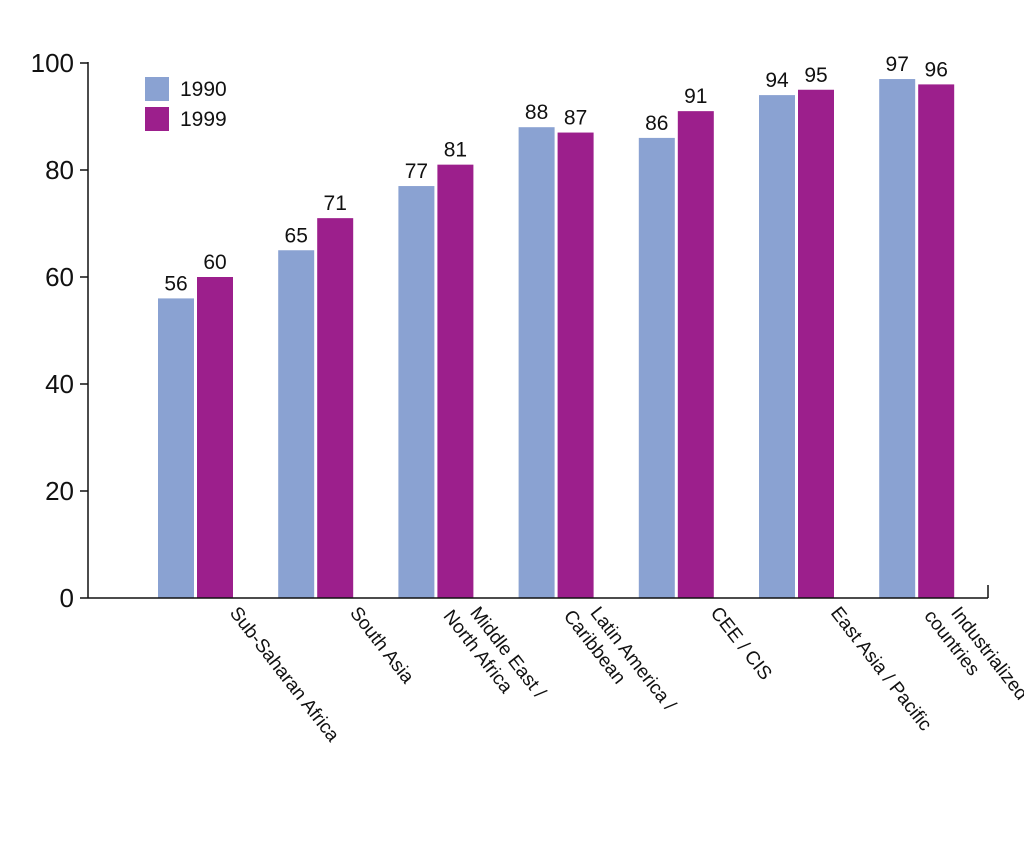  I want to click on category-label: South Asia, so click(381, 645).